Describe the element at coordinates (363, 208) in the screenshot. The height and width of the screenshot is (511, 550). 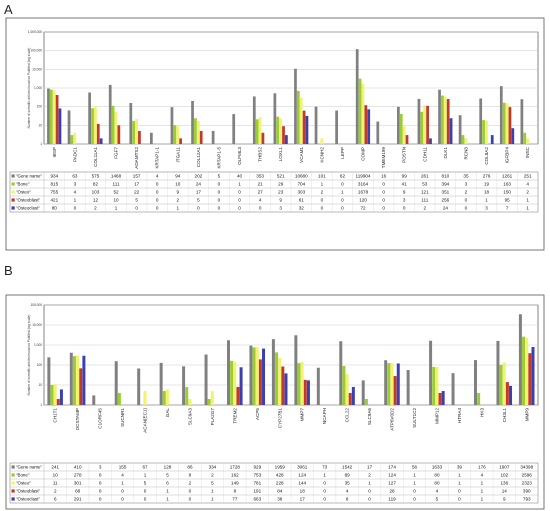
I see `p0-table-cell: 72` at that location.